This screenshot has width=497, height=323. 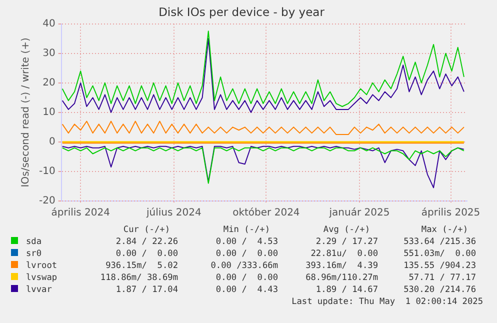 What do you see at coordinates (266, 213) in the screenshot?
I see `x-tick-label: október 2024` at bounding box center [266, 213].